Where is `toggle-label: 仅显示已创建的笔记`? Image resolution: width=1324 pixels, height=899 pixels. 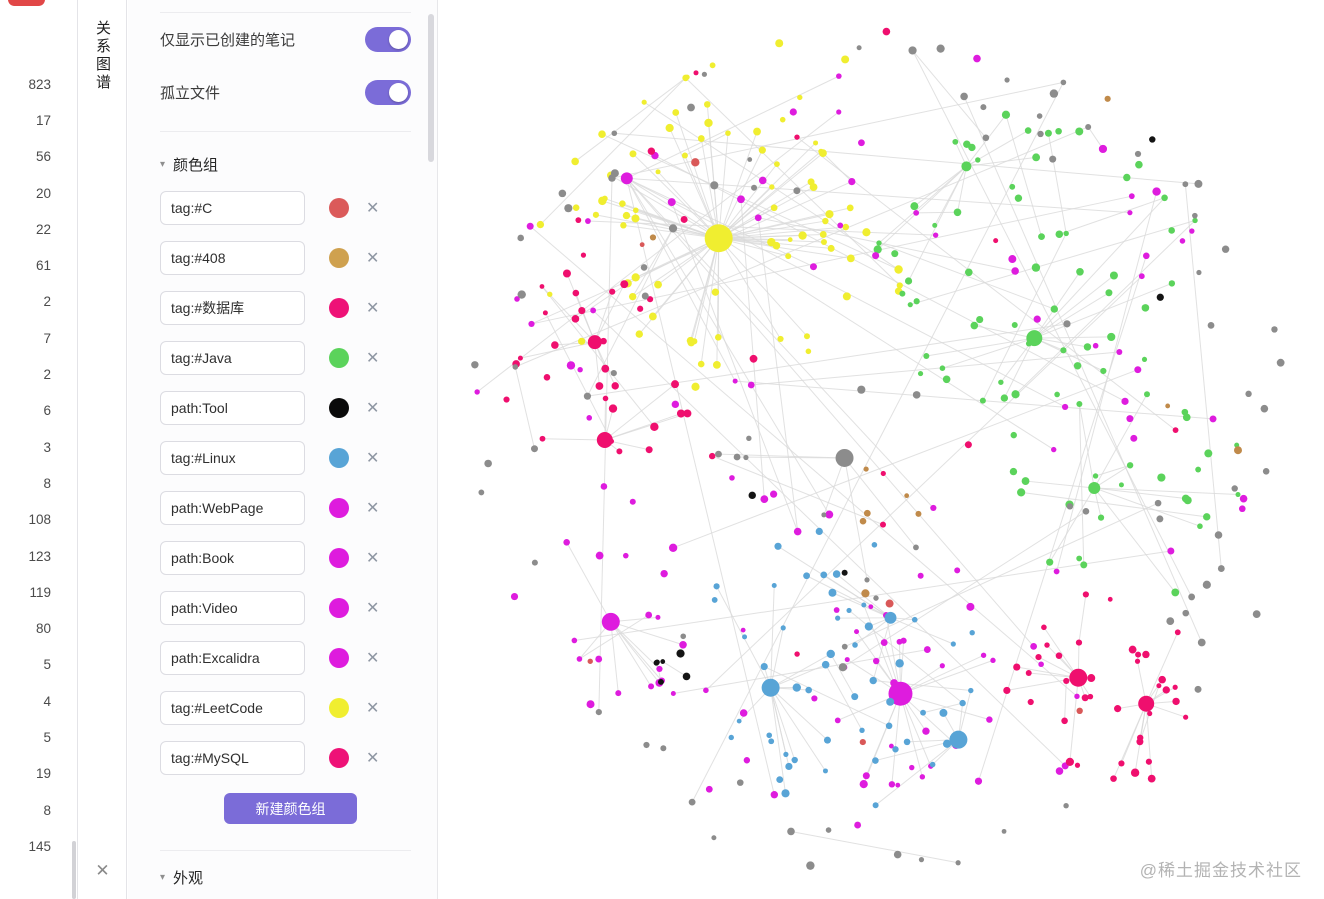 toggle-label: 仅显示已创建的笔记 is located at coordinates (228, 40).